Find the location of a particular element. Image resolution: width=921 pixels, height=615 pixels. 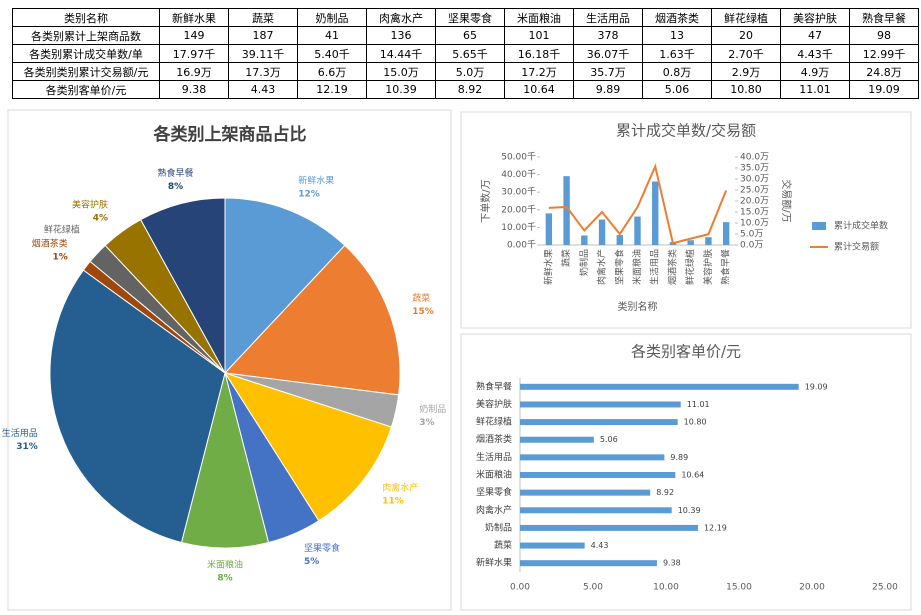

x-tick-label: 20.00 is located at coordinates (812, 588).